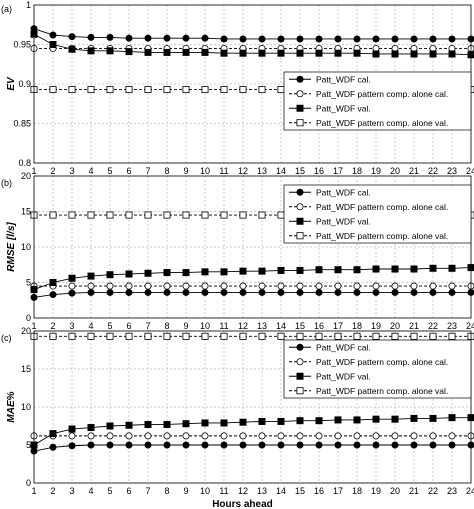 The image size is (474, 509). Describe the element at coordinates (433, 326) in the screenshot. I see `x-tick-label: 22` at that location.